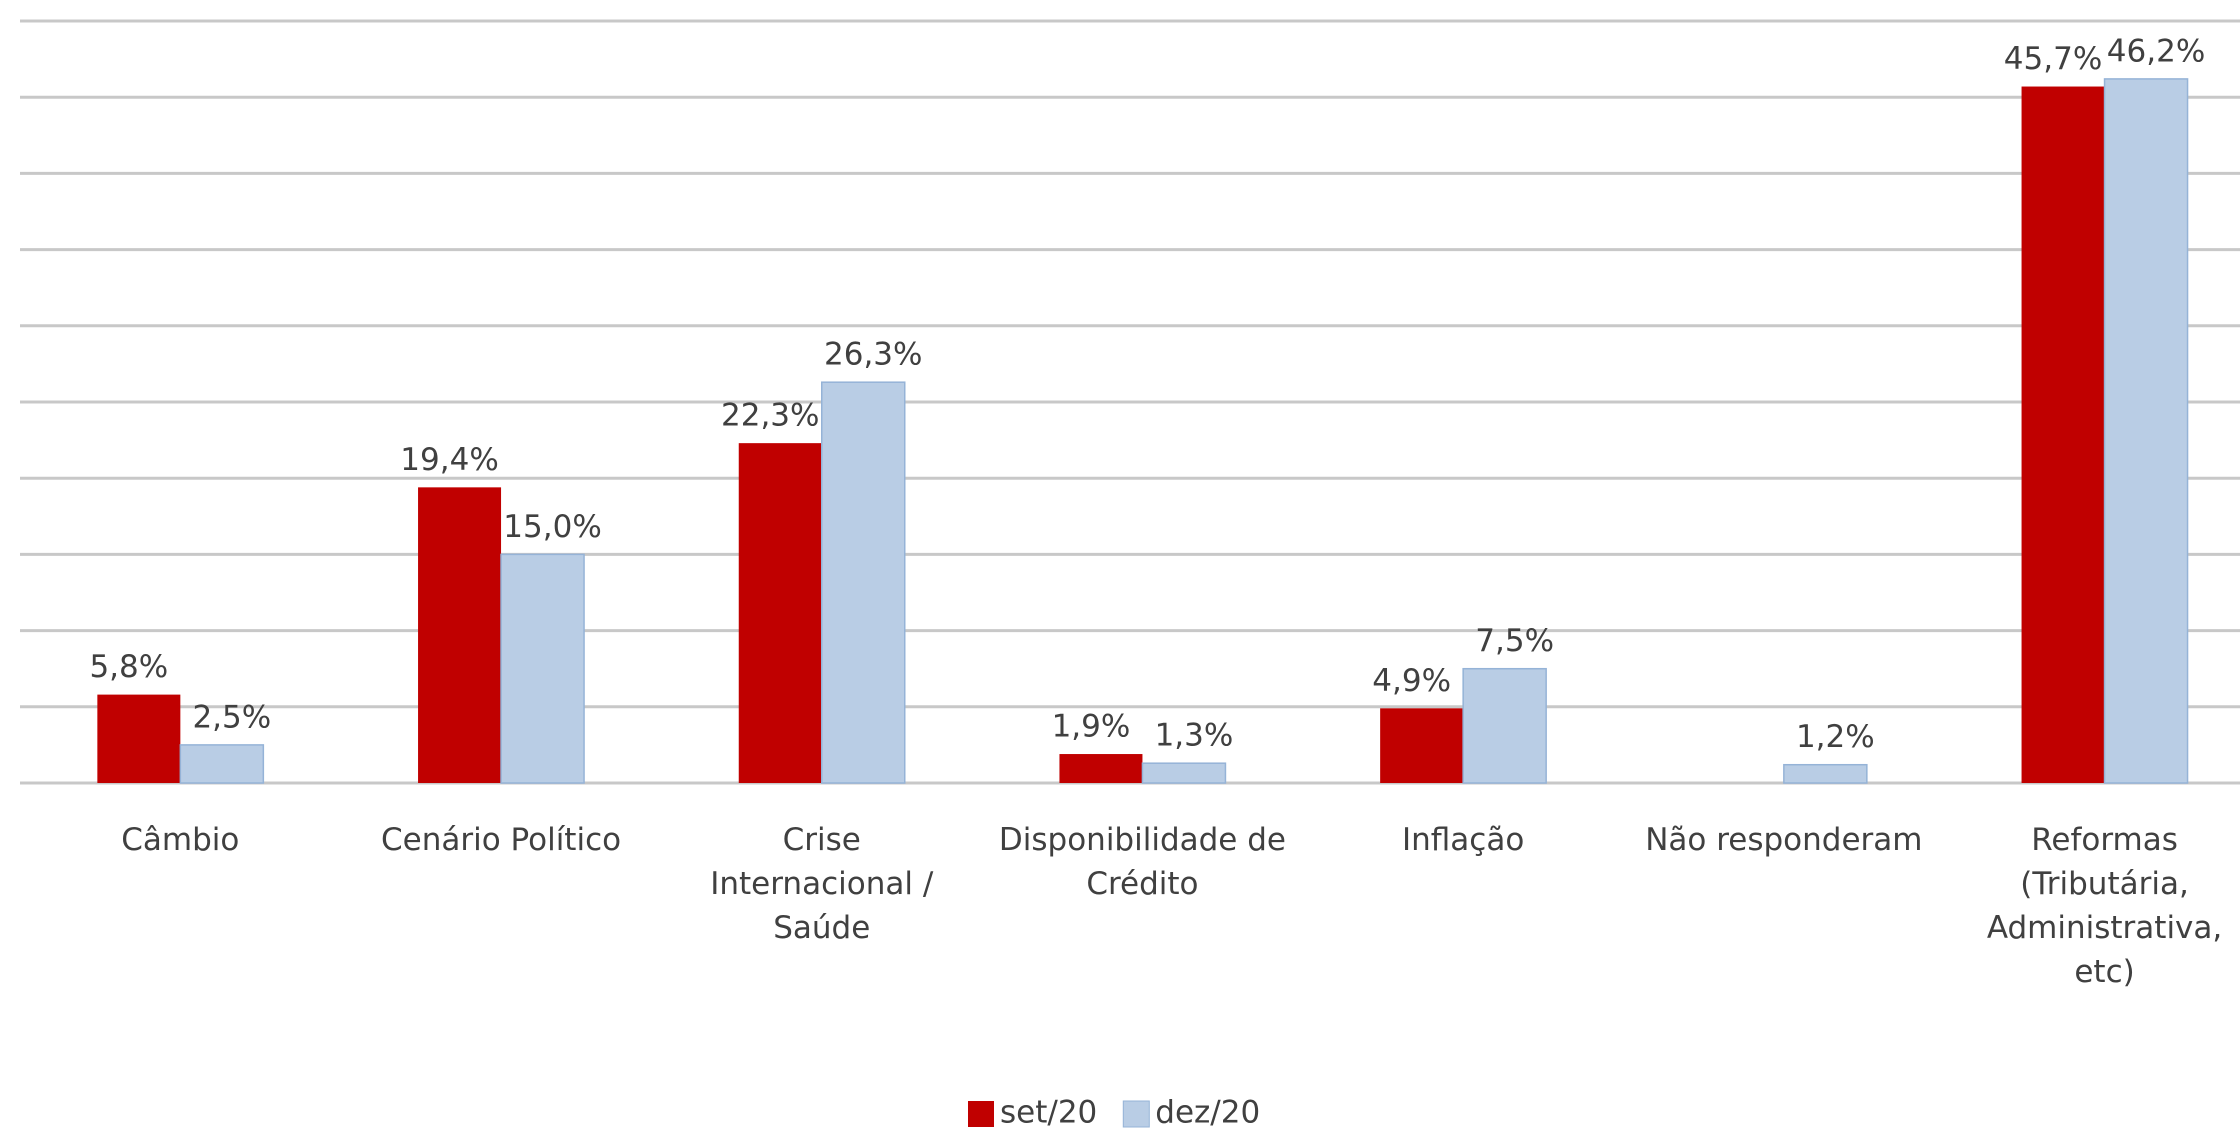 This screenshot has height=1133, width=2240. Describe the element at coordinates (1142, 862) in the screenshot. I see `x-tick-label: Disponibilidade de Crédito` at that location.